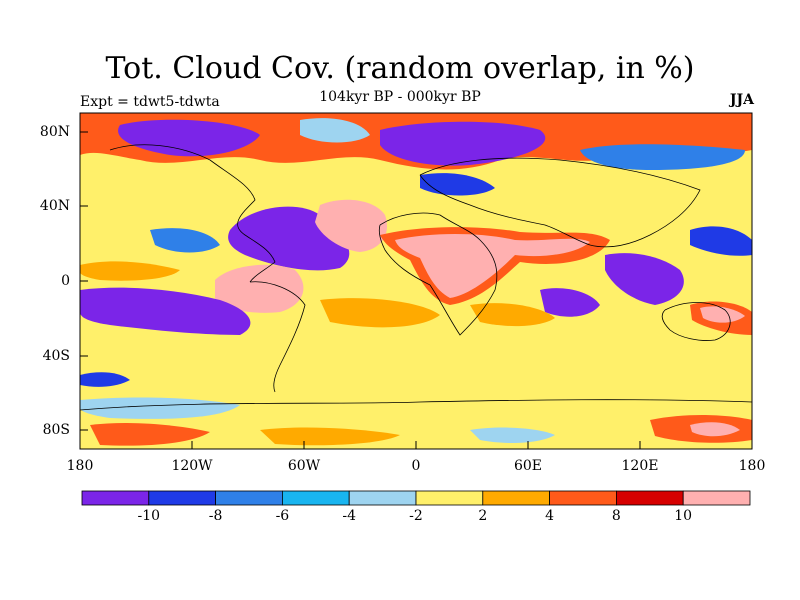 This screenshot has height=600, width=800. I want to click on map-subtitle: 104kyr BP - 000kyr BP, so click(400, 97).